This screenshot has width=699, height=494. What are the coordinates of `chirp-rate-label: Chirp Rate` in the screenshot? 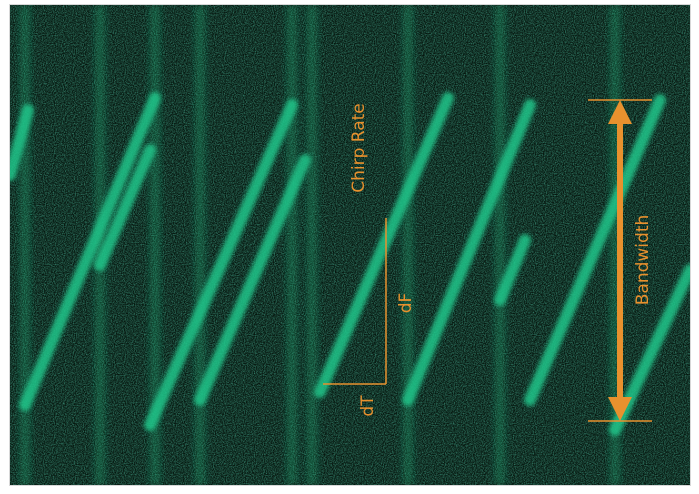 It's located at (359, 148).